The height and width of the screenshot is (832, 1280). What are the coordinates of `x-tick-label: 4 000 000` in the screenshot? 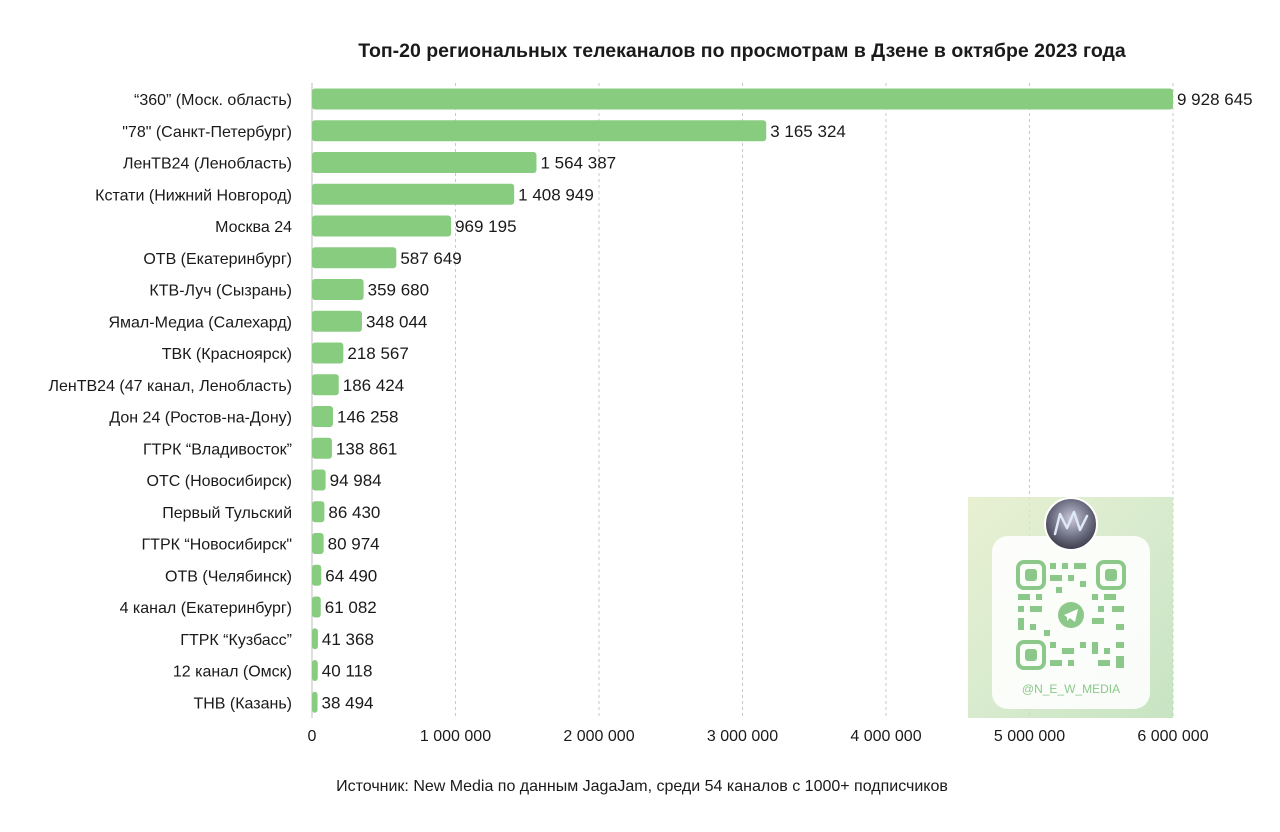 It's located at (885, 736).